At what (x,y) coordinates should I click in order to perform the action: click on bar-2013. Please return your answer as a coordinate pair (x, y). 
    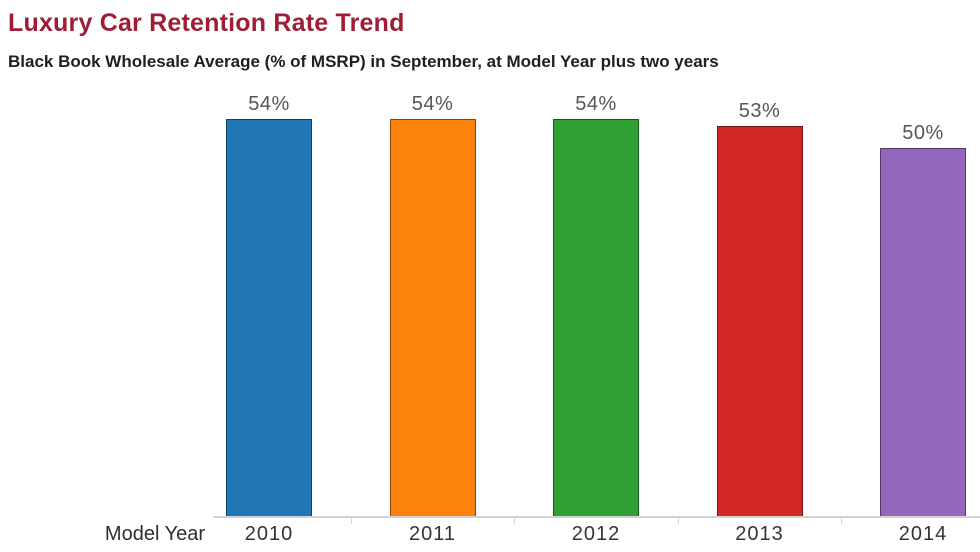
    Looking at the image, I should click on (760, 321).